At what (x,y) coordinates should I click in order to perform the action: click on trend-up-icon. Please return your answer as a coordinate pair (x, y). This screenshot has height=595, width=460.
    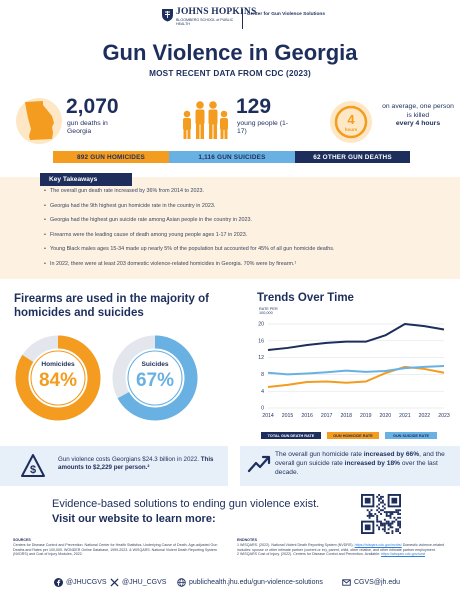
    Looking at the image, I should click on (259, 464).